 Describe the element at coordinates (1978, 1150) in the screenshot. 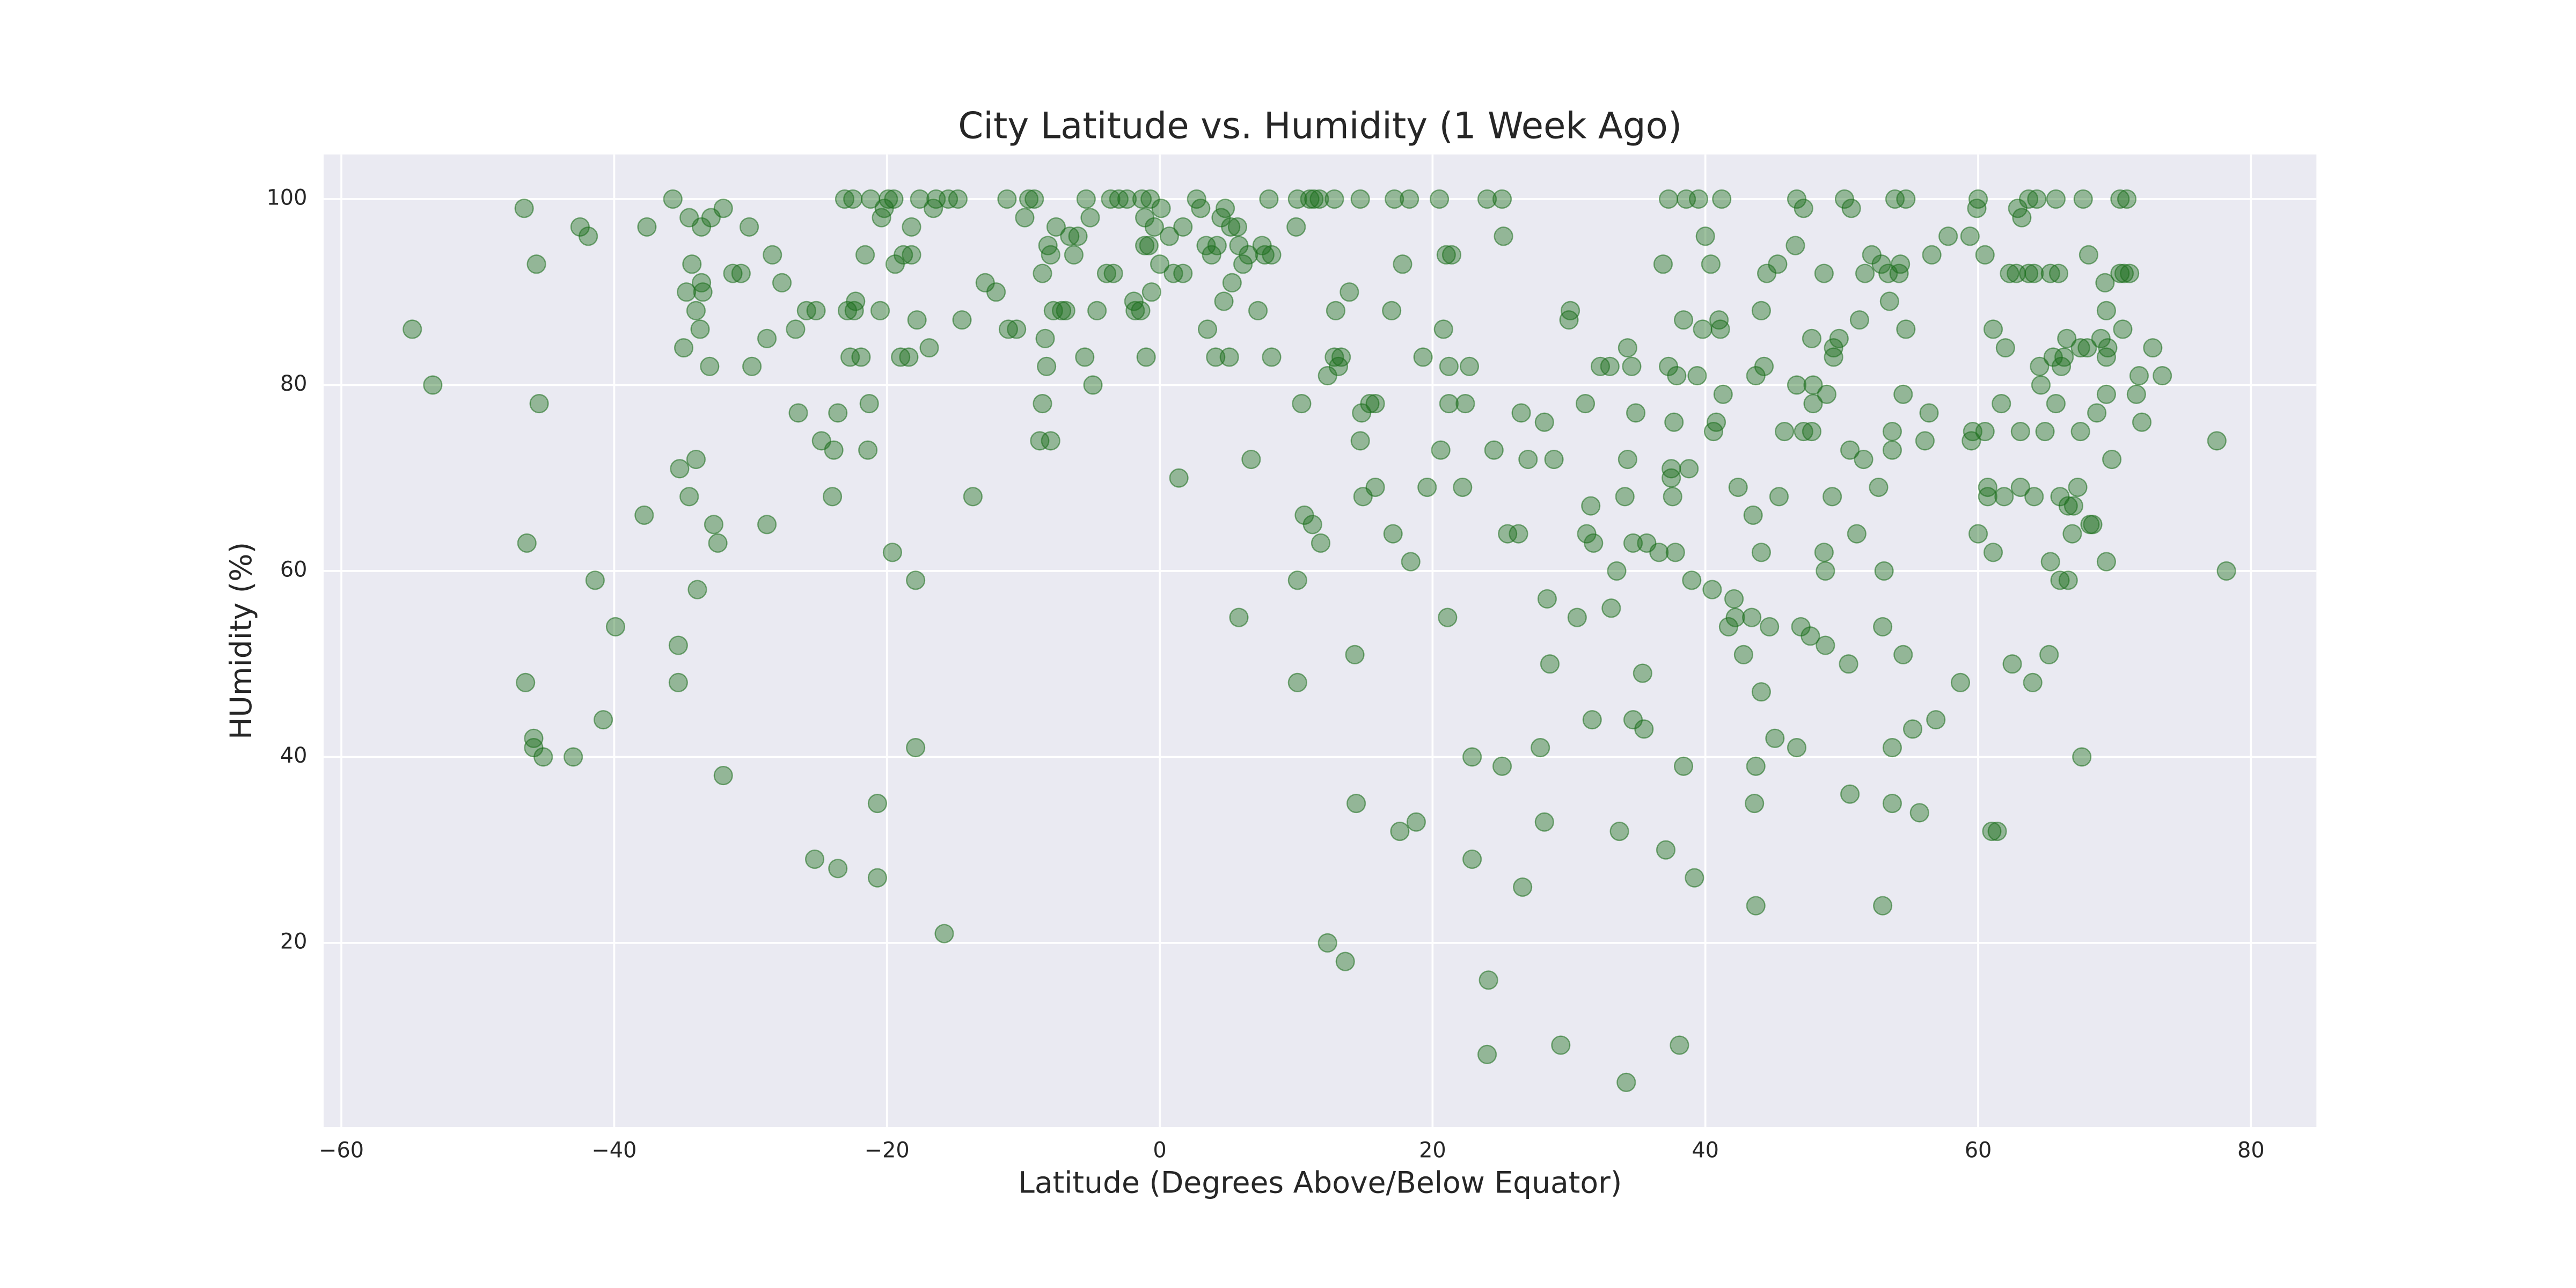

I see `x-tick-label: 60` at that location.